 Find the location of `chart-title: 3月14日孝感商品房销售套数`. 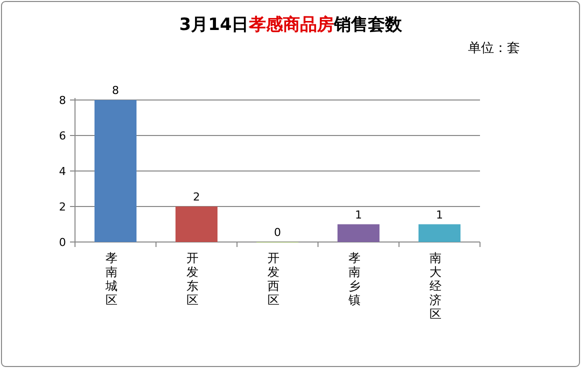

chart-title: 3月14日孝感商品房销售套数 is located at coordinates (291, 25).